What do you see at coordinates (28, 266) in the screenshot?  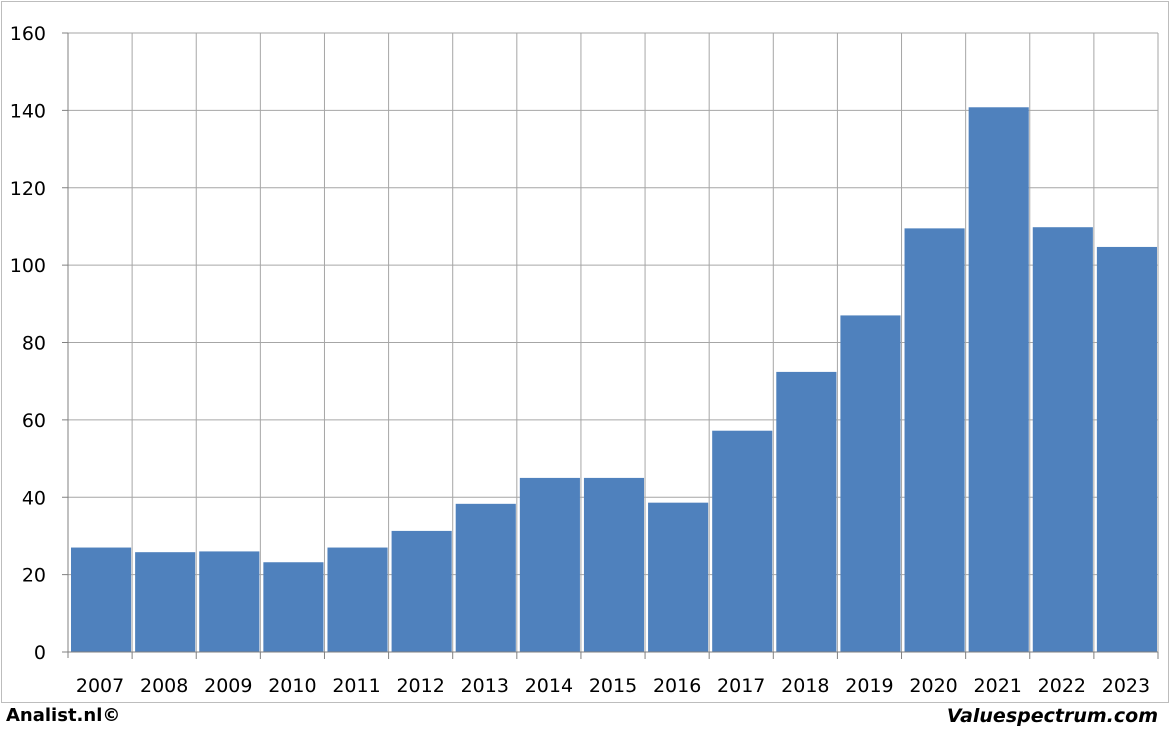 I see `y-tick-label: 100` at bounding box center [28, 266].